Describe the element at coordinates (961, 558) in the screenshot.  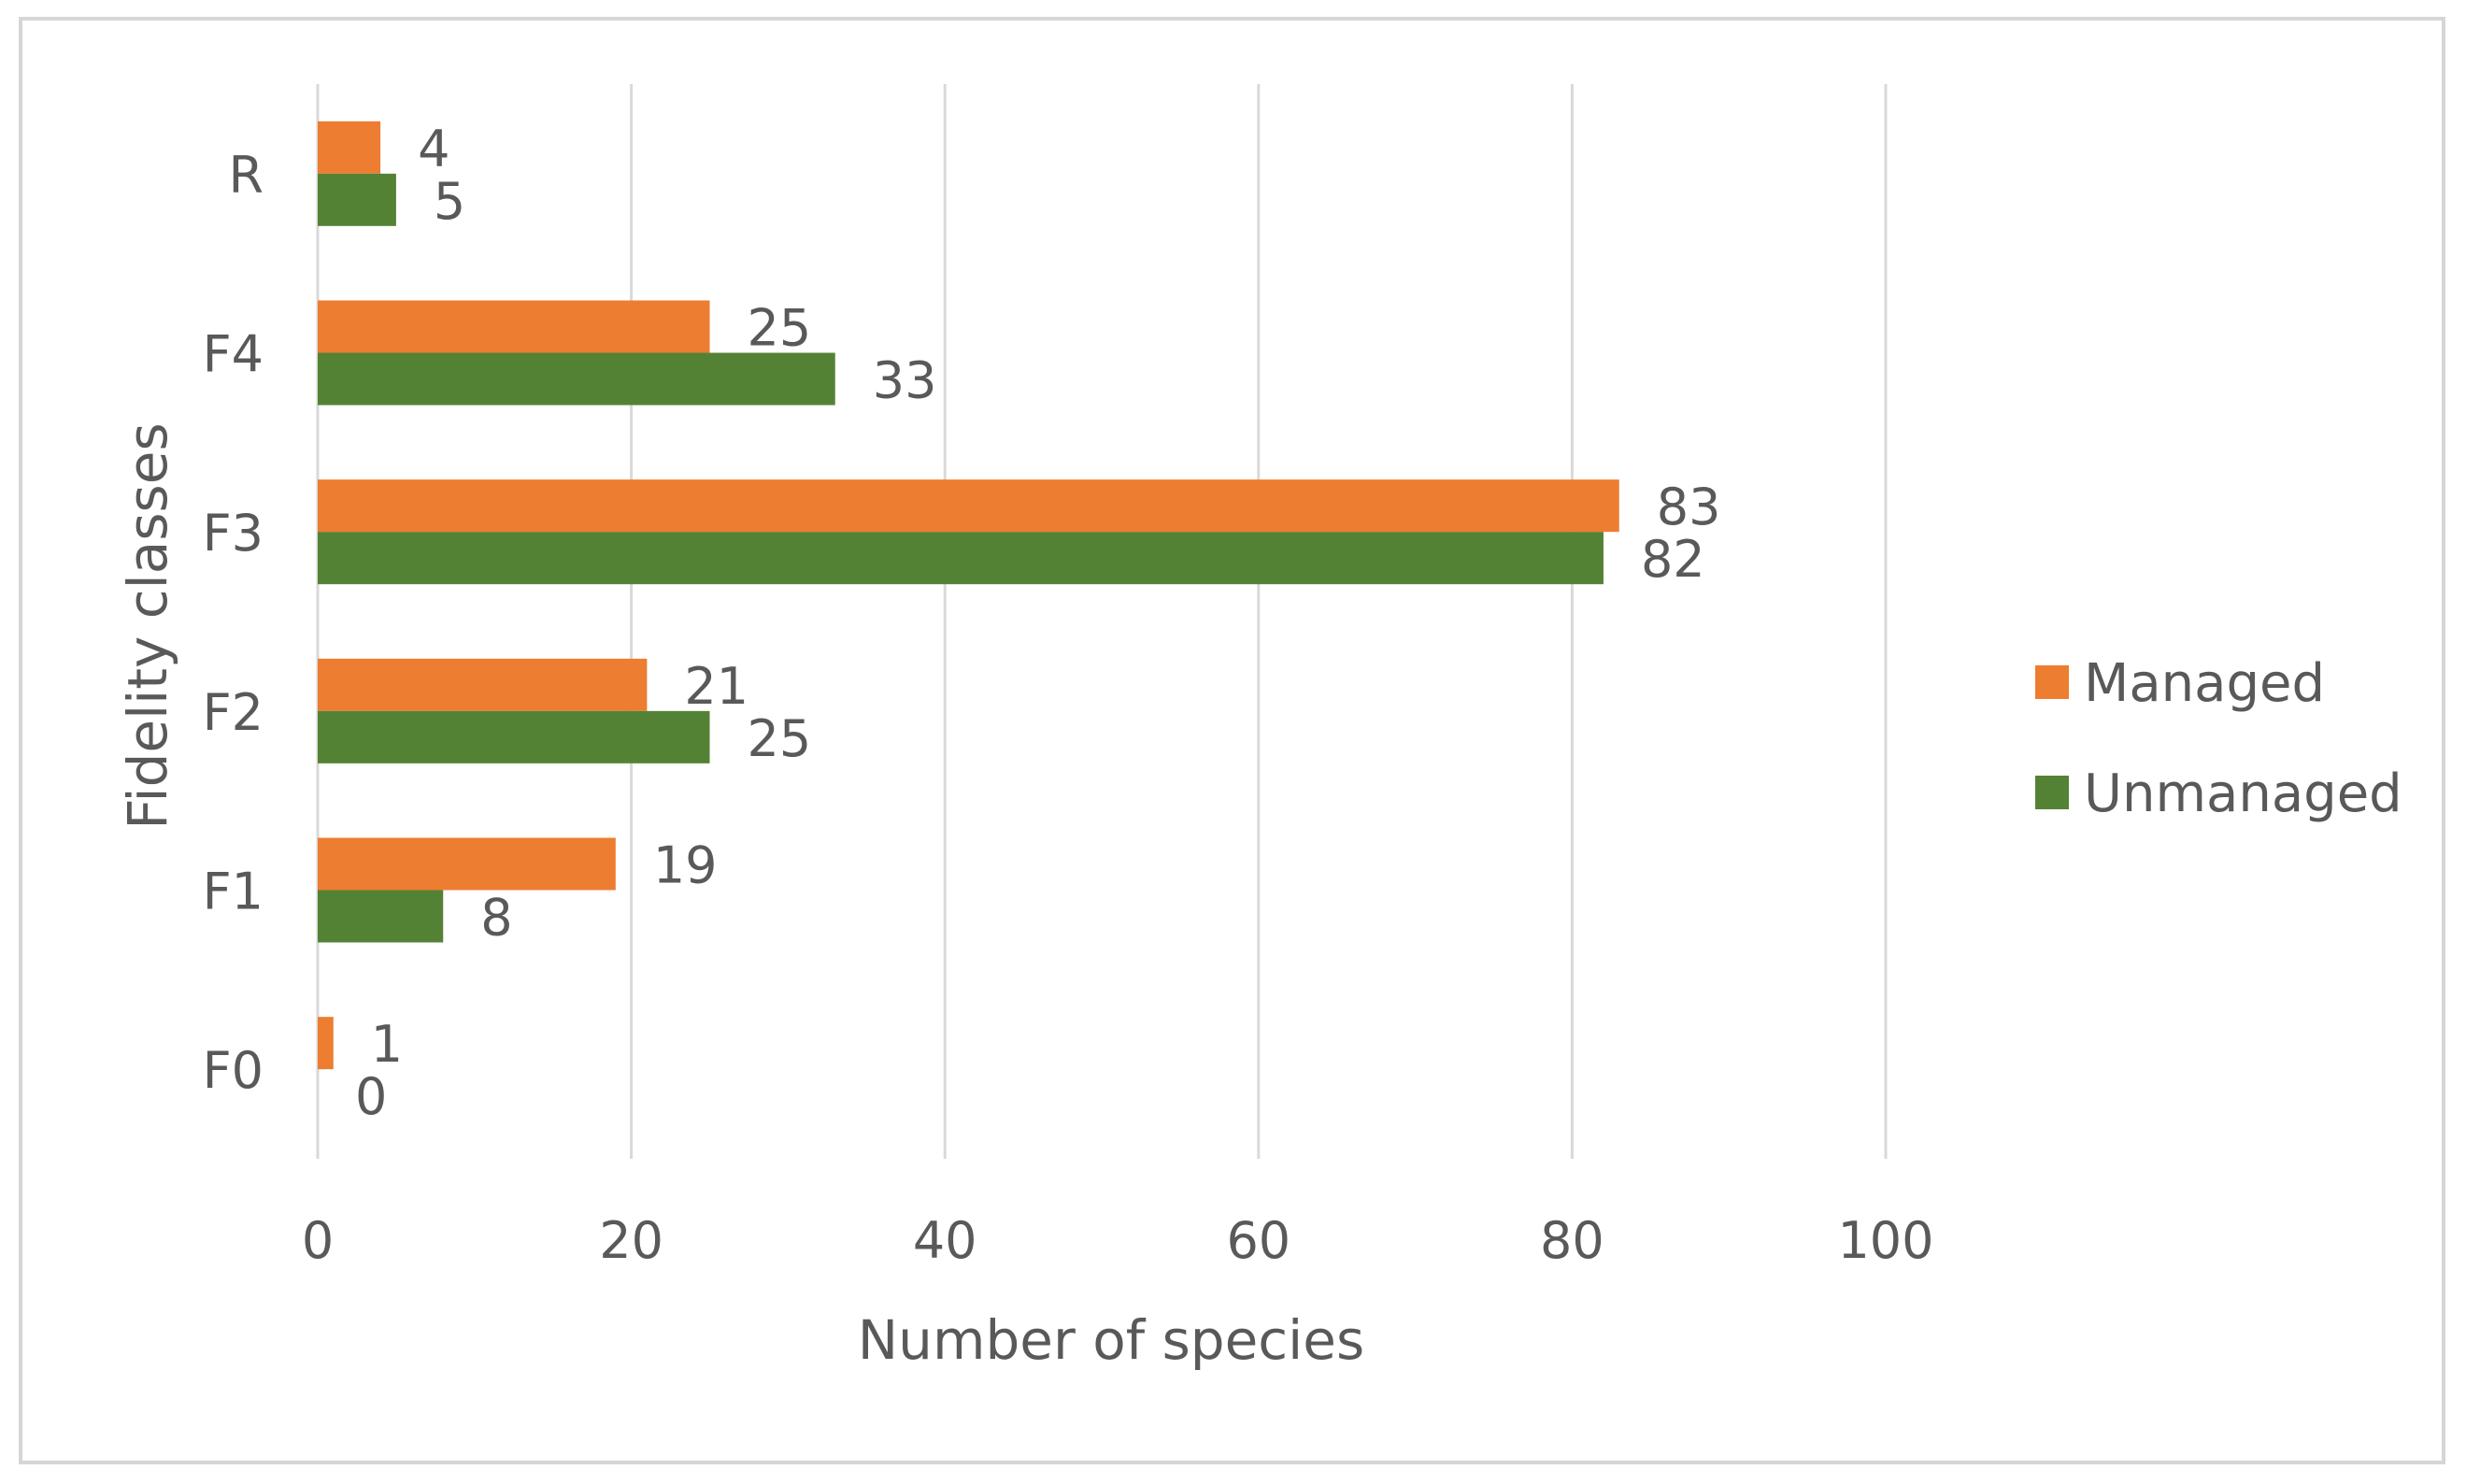
I see `bar-unmanaged-f3` at that location.